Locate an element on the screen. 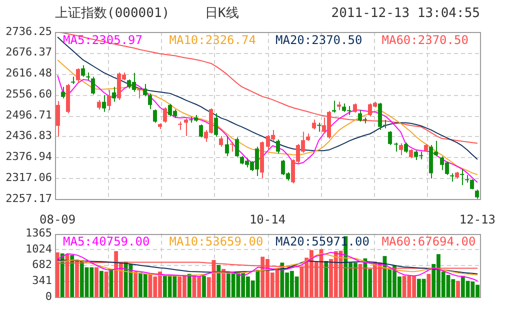  y-tick-label: 2616.48 is located at coordinates (29, 73).